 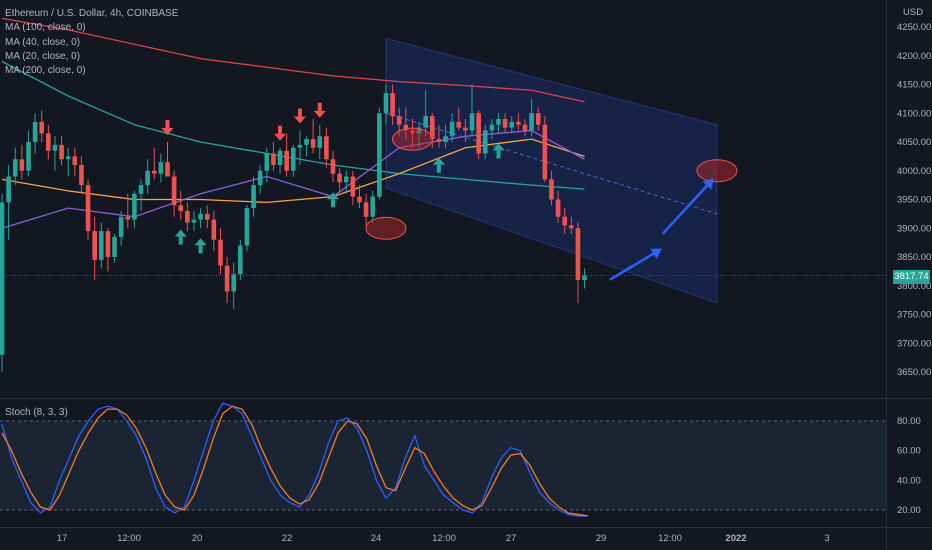 What do you see at coordinates (498, 154) in the screenshot?
I see `up-arrow-shaft` at bounding box center [498, 154].